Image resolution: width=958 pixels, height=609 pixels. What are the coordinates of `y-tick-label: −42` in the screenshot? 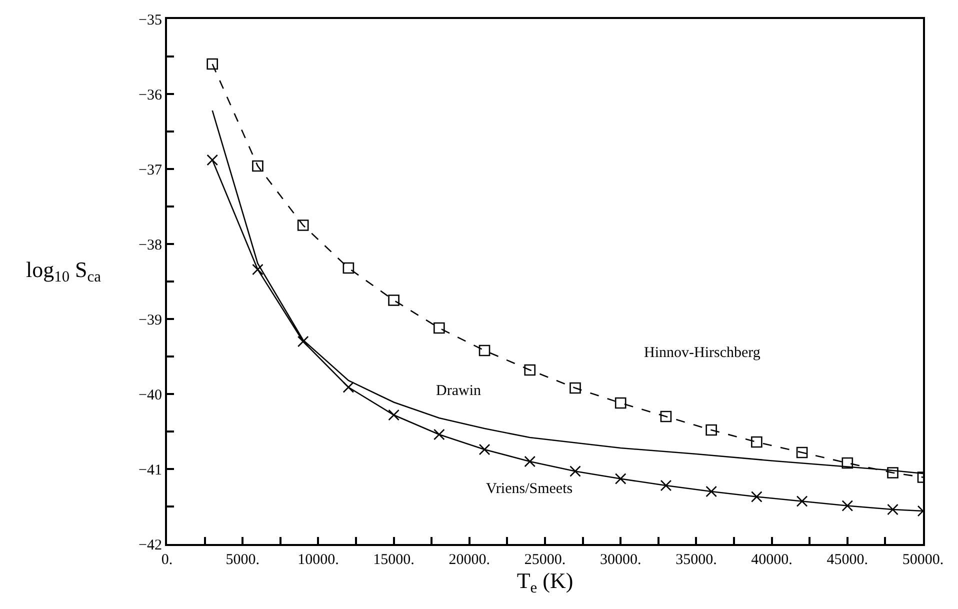 It's located at (150, 545).